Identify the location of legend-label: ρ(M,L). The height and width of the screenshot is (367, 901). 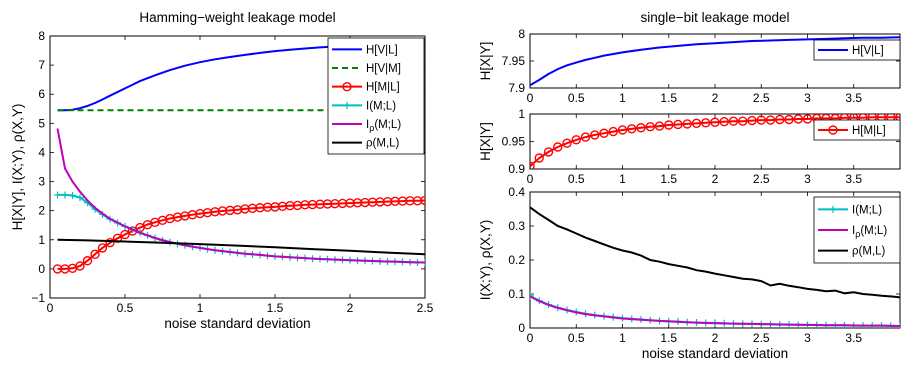
(383, 144).